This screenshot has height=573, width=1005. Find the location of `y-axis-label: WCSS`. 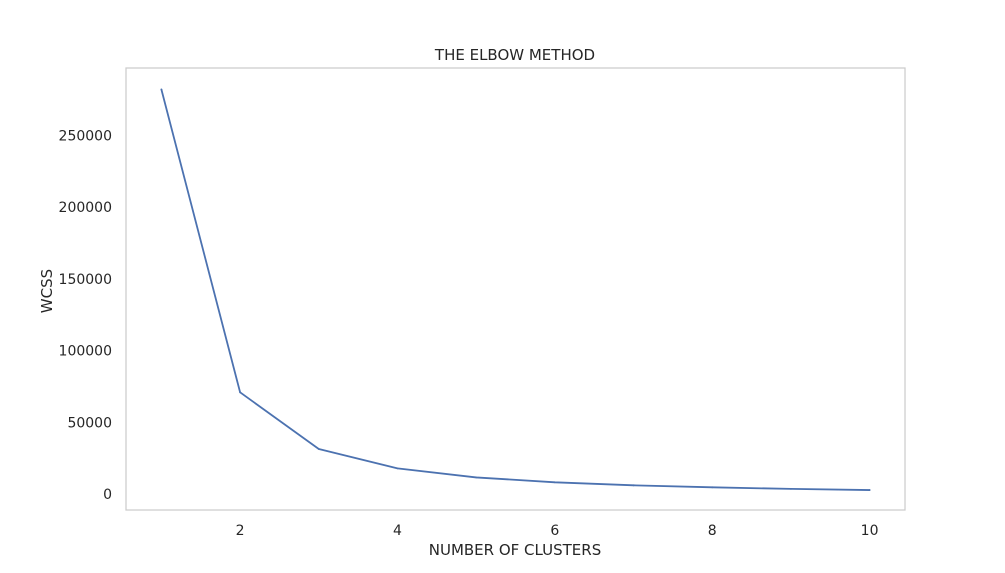

y-axis-label: WCSS is located at coordinates (47, 291).